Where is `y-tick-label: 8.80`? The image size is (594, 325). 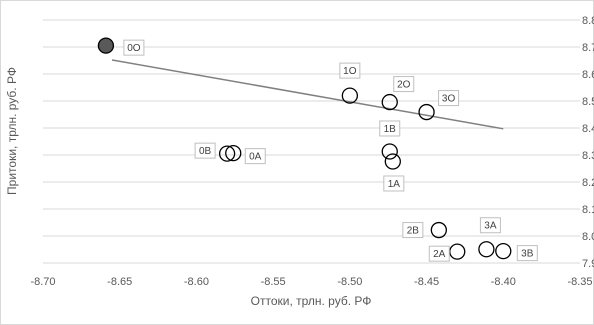 y-tick-label: 8.80 is located at coordinates (588, 21).